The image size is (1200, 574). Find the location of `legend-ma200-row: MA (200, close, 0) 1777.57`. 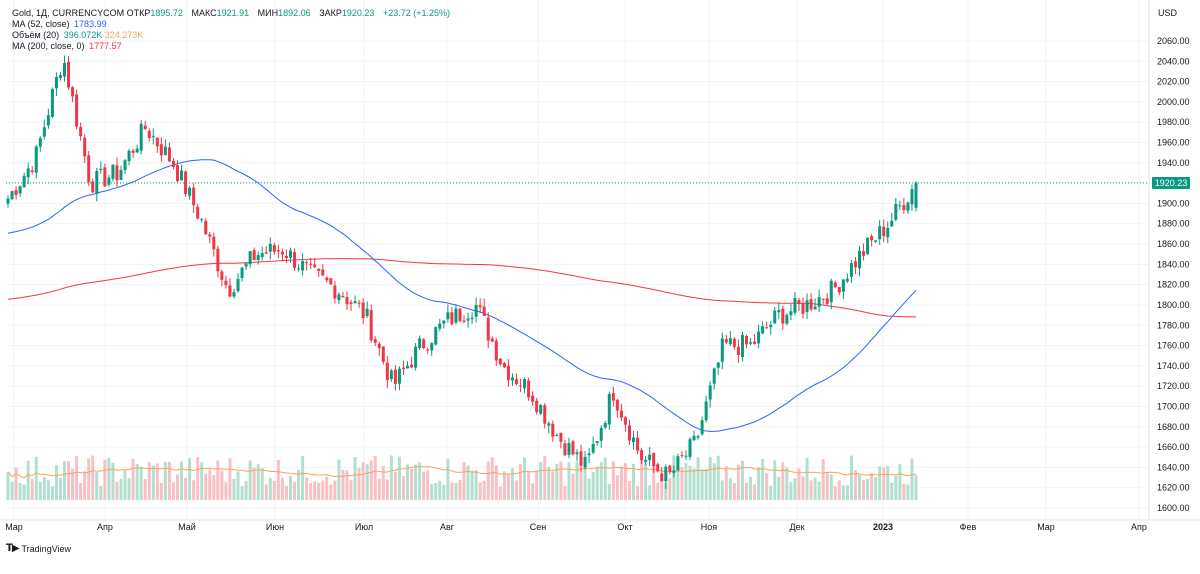

legend-ma200-row: MA (200, close, 0) 1777.57 is located at coordinates (231, 46).